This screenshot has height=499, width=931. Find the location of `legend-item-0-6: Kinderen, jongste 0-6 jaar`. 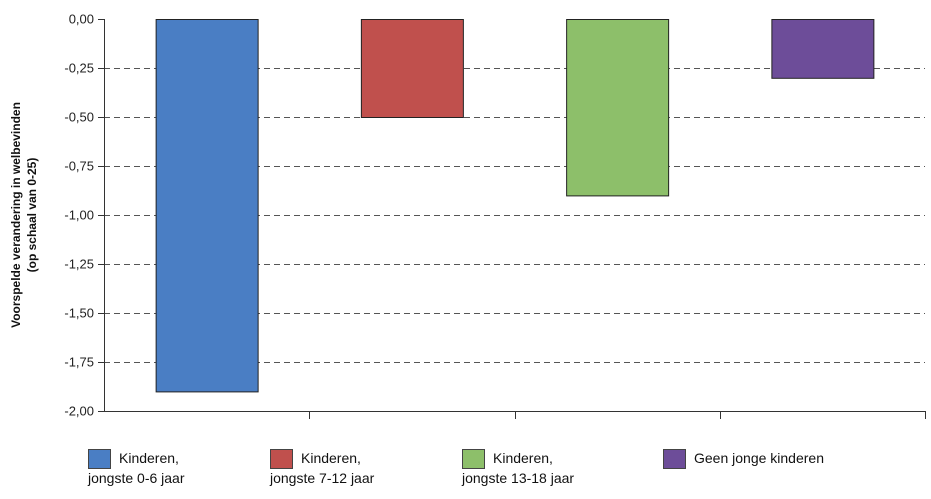

legend-item-0-6: Kinderen, jongste 0-6 jaar is located at coordinates (136, 468).